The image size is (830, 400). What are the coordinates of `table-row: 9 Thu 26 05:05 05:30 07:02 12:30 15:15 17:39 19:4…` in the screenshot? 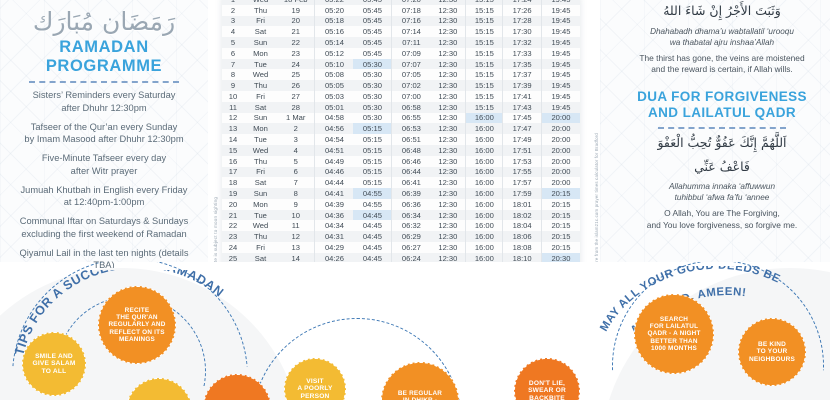 It's located at (401, 86).